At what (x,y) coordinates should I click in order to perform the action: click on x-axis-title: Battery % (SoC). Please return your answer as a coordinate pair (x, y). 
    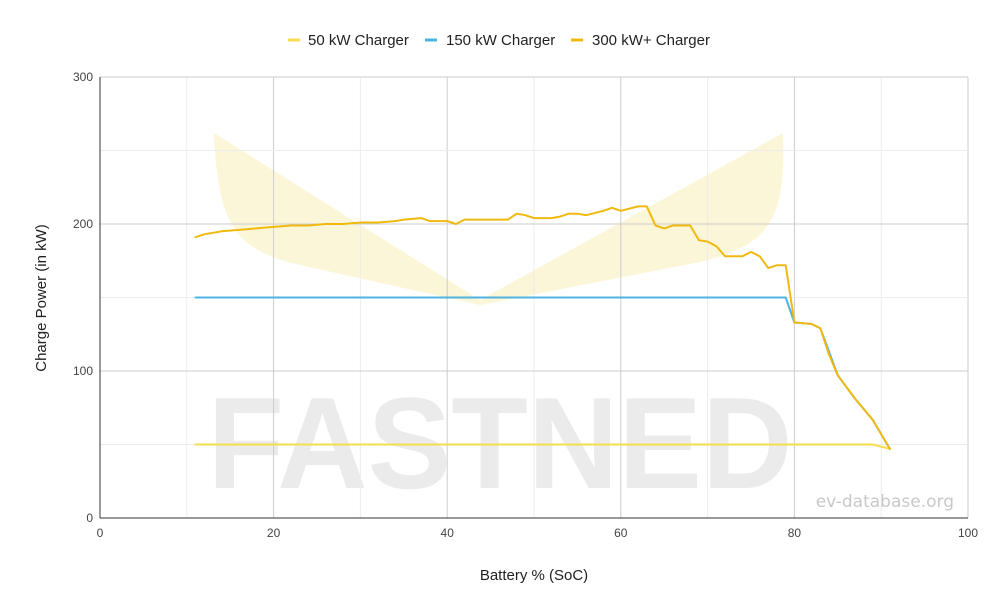
    Looking at the image, I should click on (534, 575).